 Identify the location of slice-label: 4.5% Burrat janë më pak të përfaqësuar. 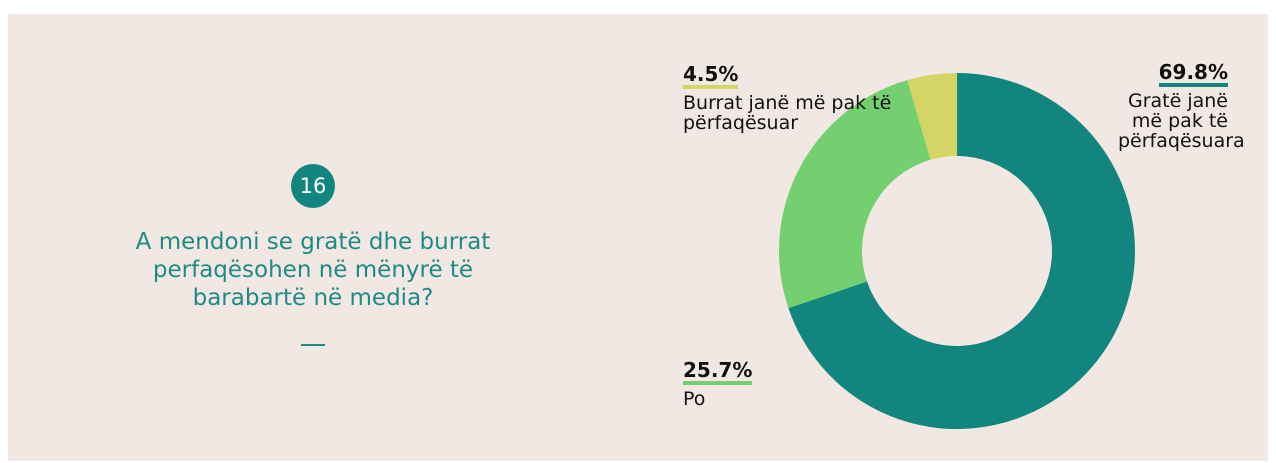
(803, 98).